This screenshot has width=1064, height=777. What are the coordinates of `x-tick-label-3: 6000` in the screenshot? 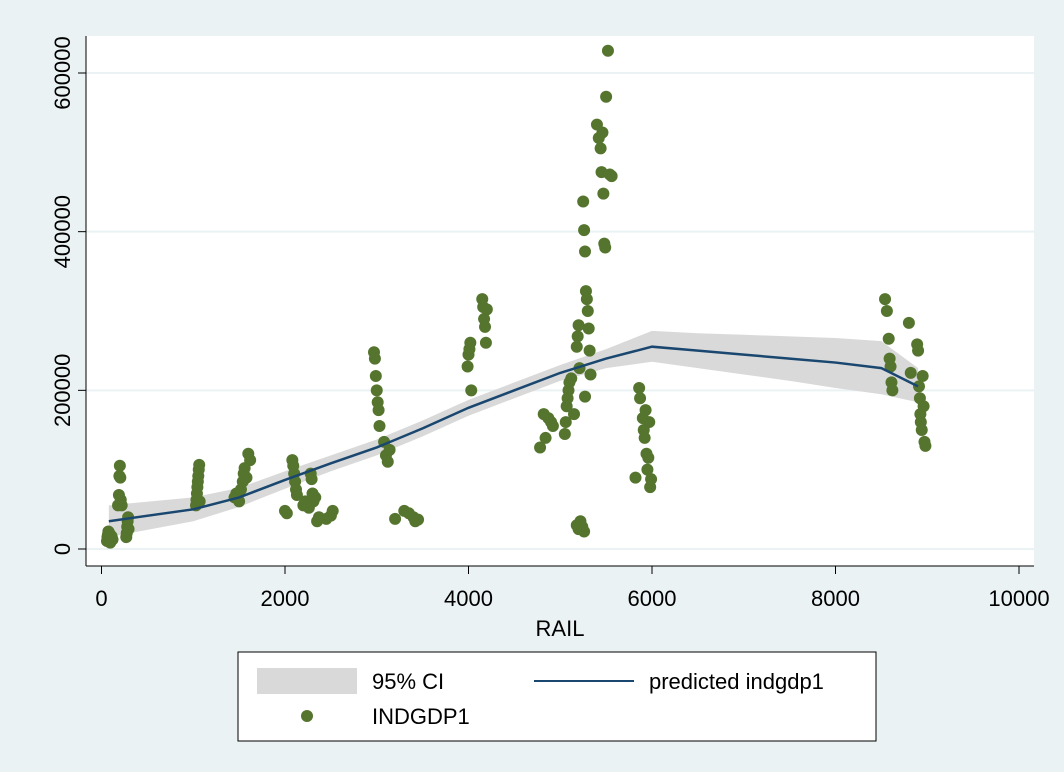 It's located at (652, 598).